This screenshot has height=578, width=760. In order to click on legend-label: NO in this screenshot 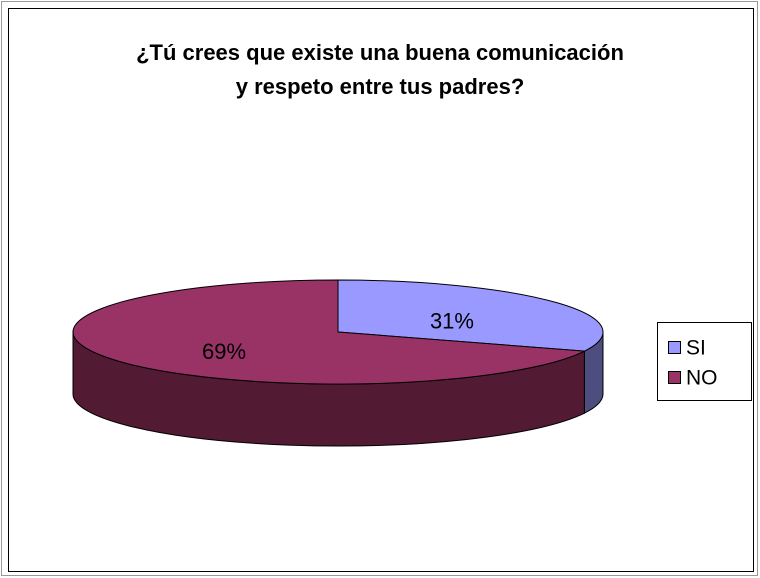, I will do `click(702, 378)`.